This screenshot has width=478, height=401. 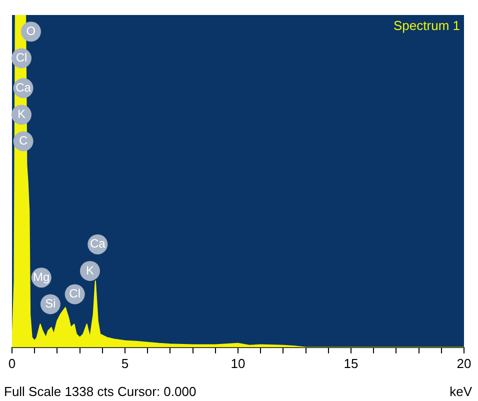 I want to click on annotation: Mg, so click(x=41, y=277).